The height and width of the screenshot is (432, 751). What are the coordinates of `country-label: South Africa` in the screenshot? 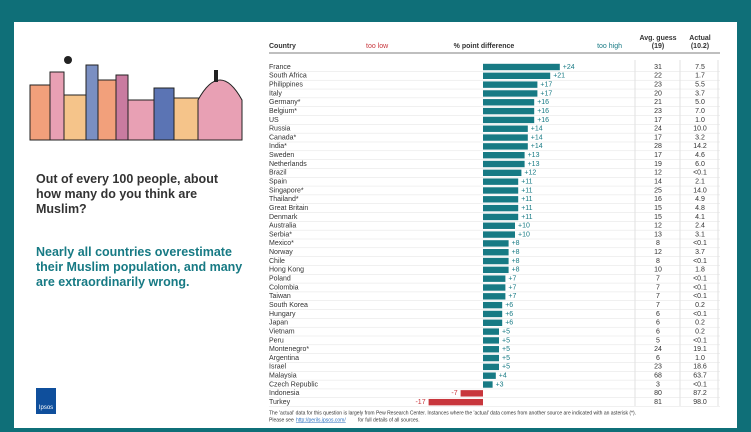 It's located at (288, 76).